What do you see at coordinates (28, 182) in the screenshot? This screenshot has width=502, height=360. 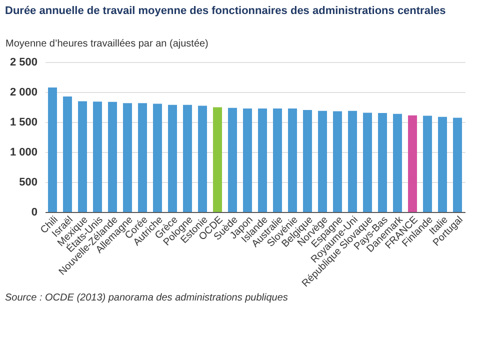 I see `y-tick-label: 500` at bounding box center [28, 182].